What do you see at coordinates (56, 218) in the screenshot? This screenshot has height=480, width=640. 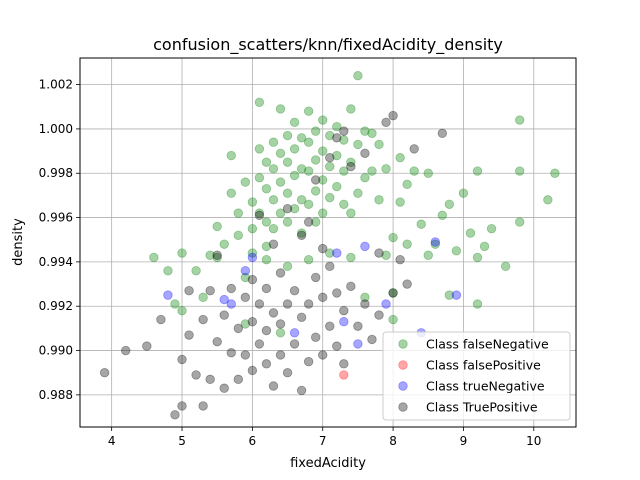 I see `y-tick-label: 0.996` at bounding box center [56, 218].